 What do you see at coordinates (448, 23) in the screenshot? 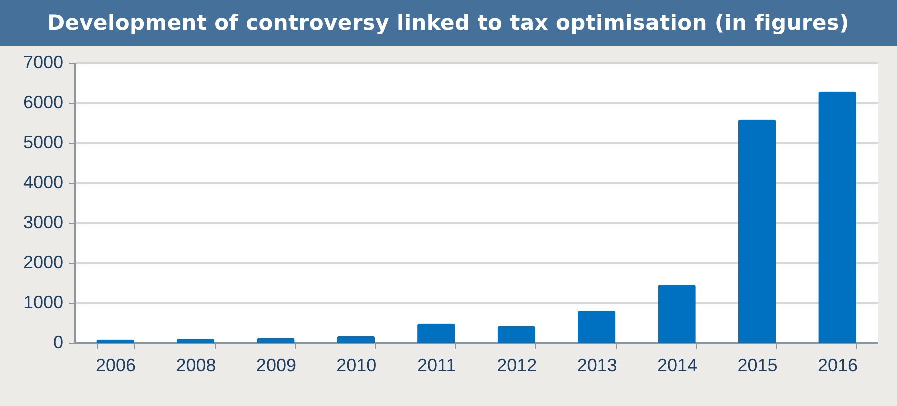
I see `chart-title: Development of controversy linked to tax optimisation (in figures)` at bounding box center [448, 23].